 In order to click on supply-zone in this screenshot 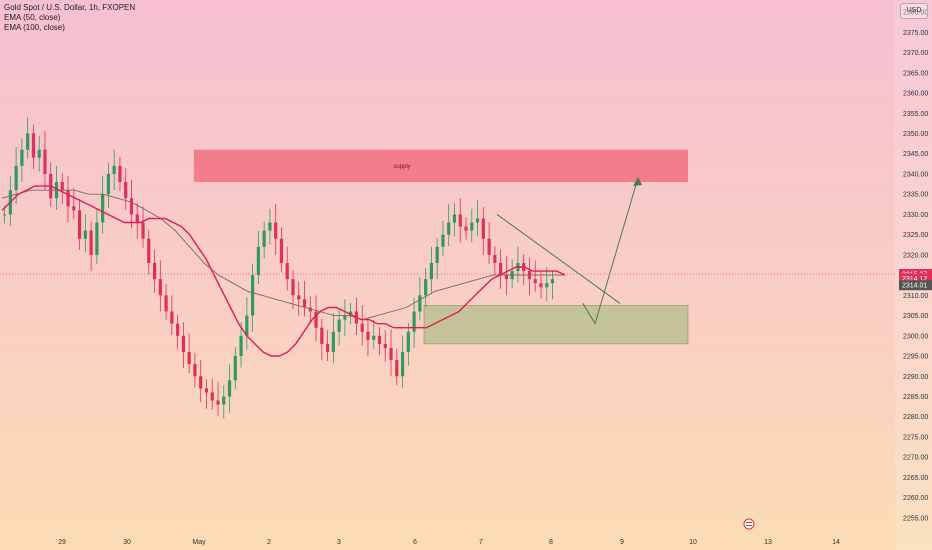, I will do `click(440, 166)`.